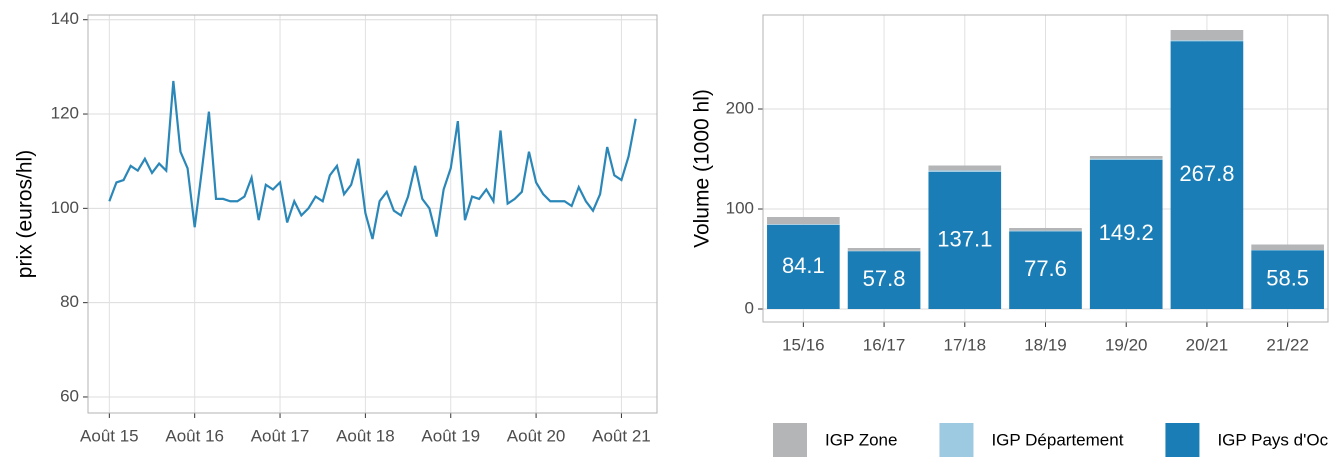 This screenshot has width=1343, height=462. Describe the element at coordinates (280, 435) in the screenshot. I see `x-tick-label: Août 17` at that location.